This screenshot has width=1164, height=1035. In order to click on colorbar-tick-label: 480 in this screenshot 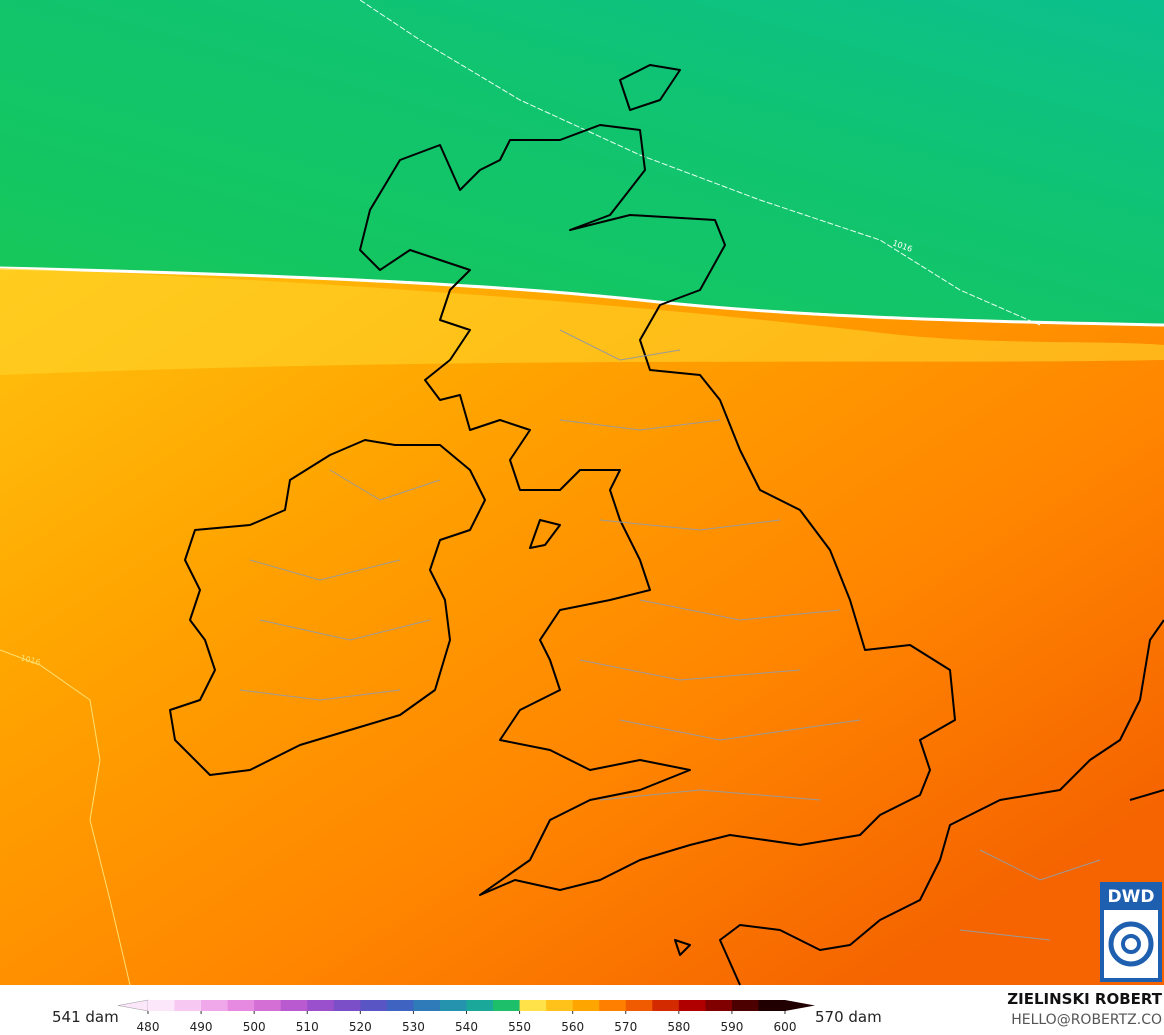, I will do `click(148, 1027)`.